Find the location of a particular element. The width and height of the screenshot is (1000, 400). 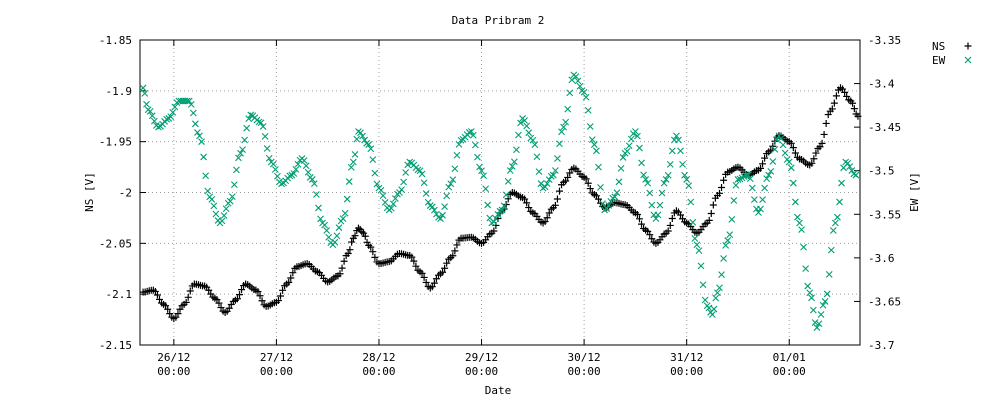

y2-tick-label: -3.55 is located at coordinates (884, 214).